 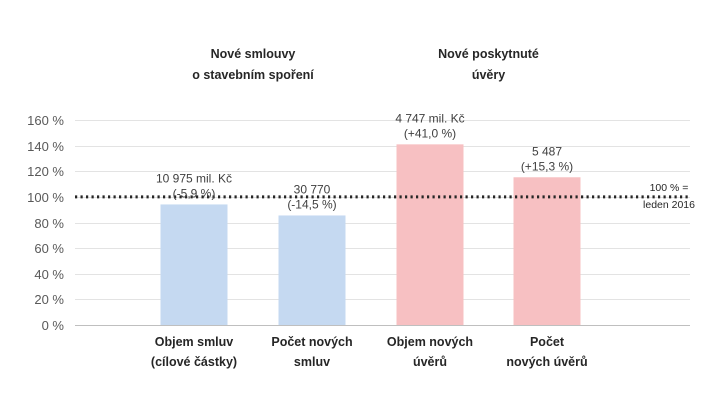 I want to click on y-tick-label: 60 %, so click(x=49, y=248).